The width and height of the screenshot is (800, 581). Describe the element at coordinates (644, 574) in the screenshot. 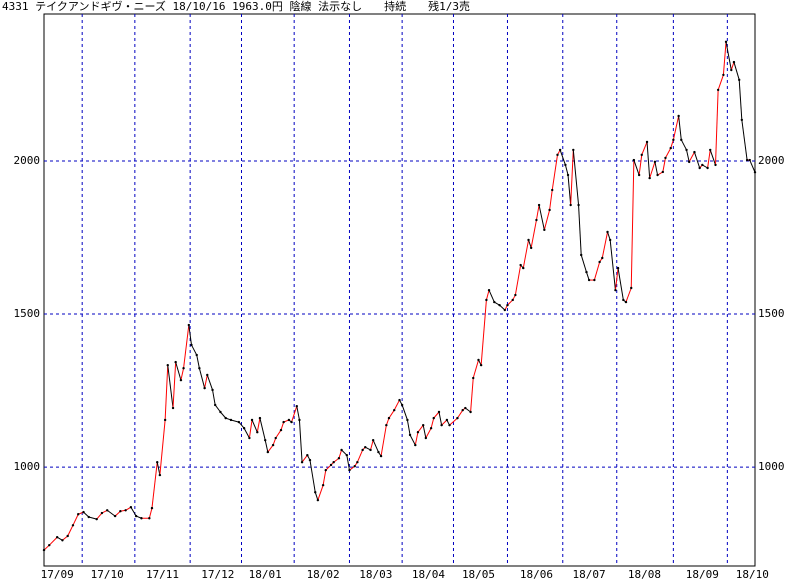

I see `x-tick-label: 18/08` at that location.